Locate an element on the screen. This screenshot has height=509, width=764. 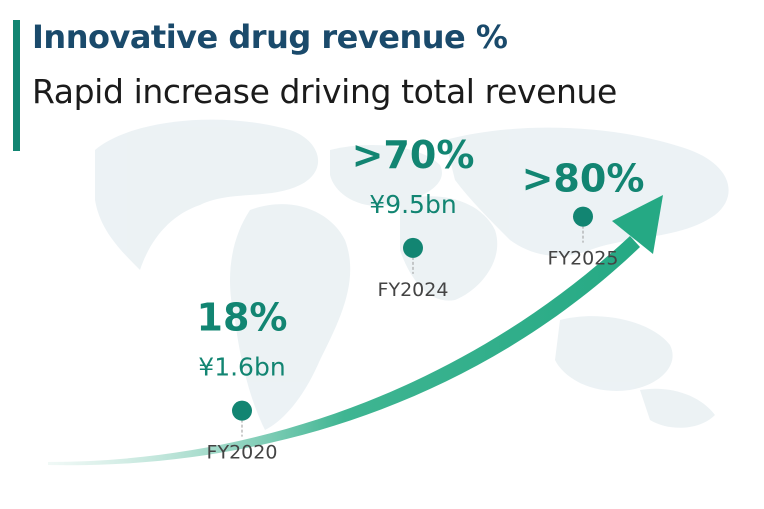
data-point-group: FY2025 >80% is located at coordinates (583, 213).